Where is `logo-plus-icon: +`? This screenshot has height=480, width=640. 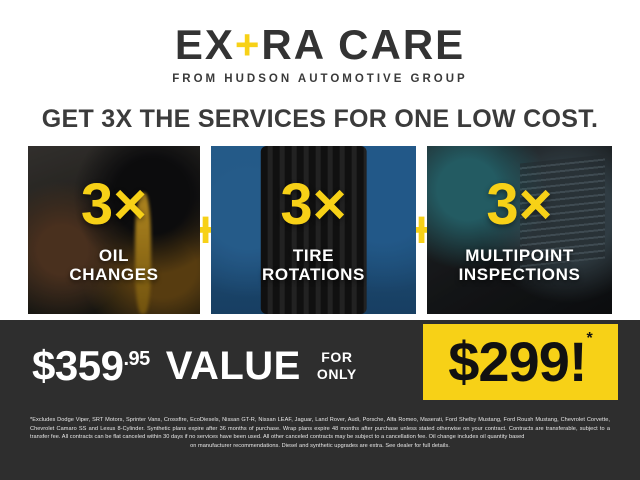
logo-plus-icon: + is located at coordinates (248, 44).